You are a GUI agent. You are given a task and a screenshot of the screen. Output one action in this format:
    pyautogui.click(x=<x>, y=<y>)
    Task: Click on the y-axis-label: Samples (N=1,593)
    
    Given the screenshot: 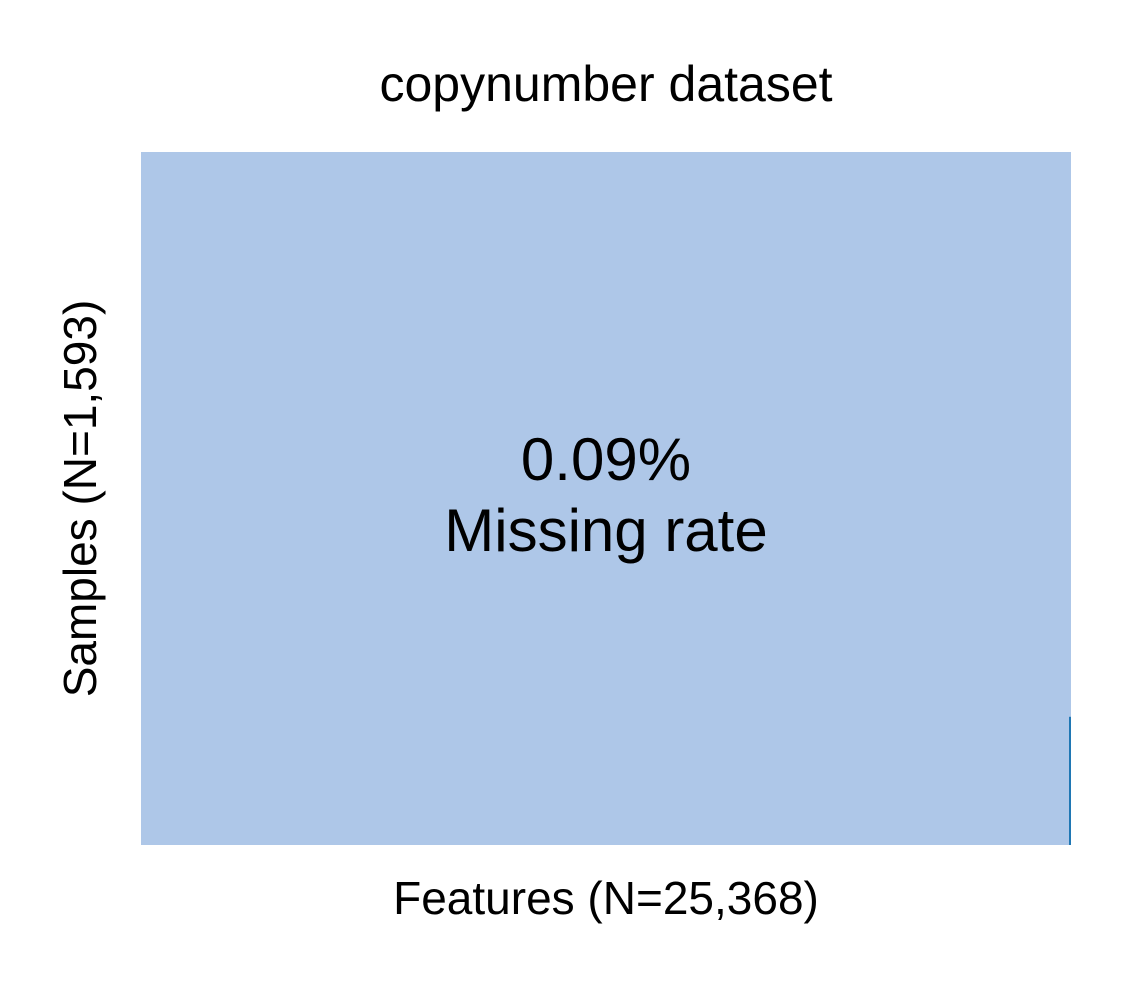 What is the action you would take?
    pyautogui.click(x=80, y=499)
    